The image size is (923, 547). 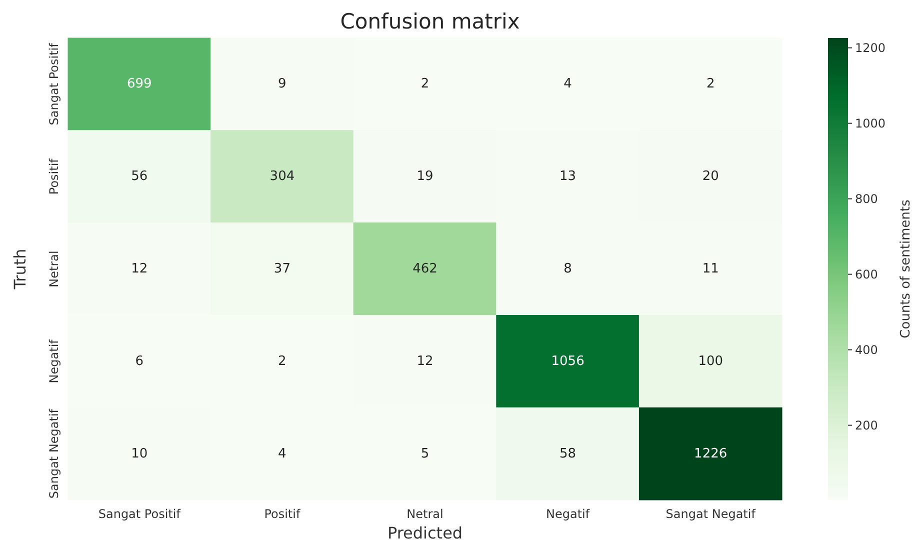 I want to click on data-label: 5, so click(x=425, y=454).